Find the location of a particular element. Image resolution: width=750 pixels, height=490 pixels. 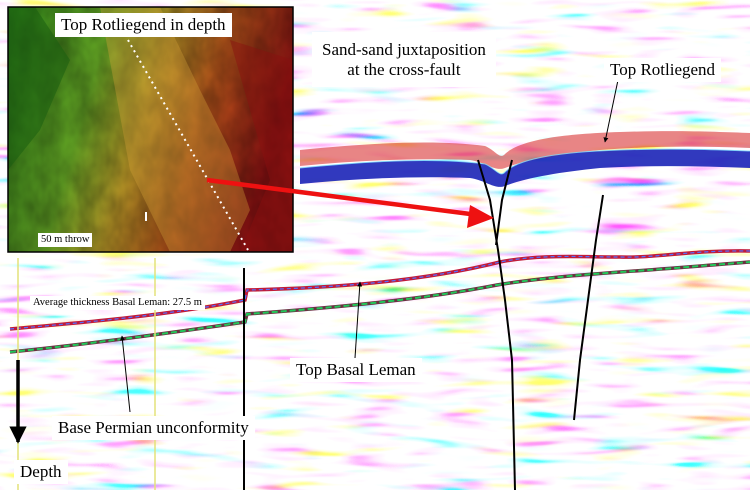

red-arrow-head is located at coordinates (480, 216).